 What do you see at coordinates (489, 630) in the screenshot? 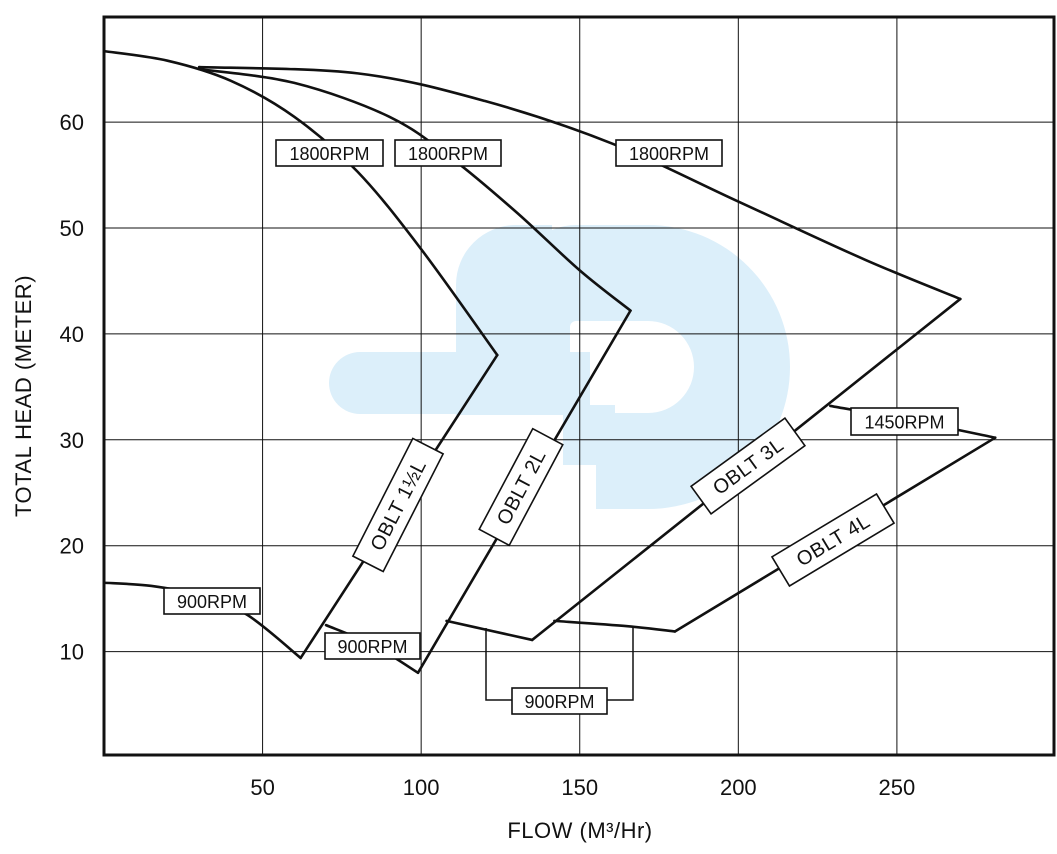
I see `curve-900rpm-oblt-3l` at bounding box center [489, 630].